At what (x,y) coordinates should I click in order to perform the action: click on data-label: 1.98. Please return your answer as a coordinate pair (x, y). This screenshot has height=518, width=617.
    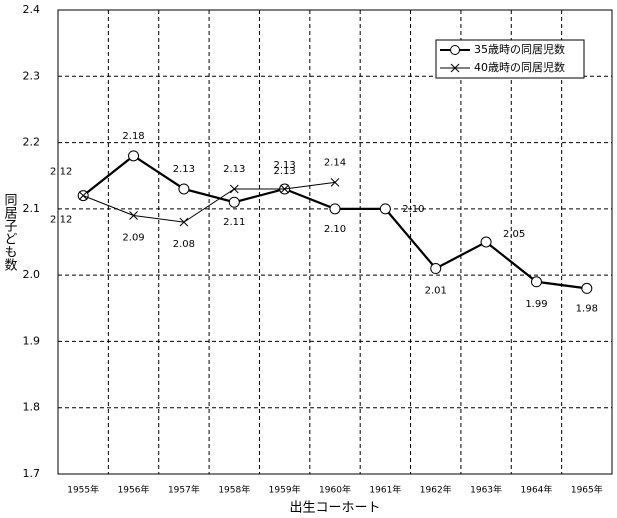
    Looking at the image, I should click on (587, 308).